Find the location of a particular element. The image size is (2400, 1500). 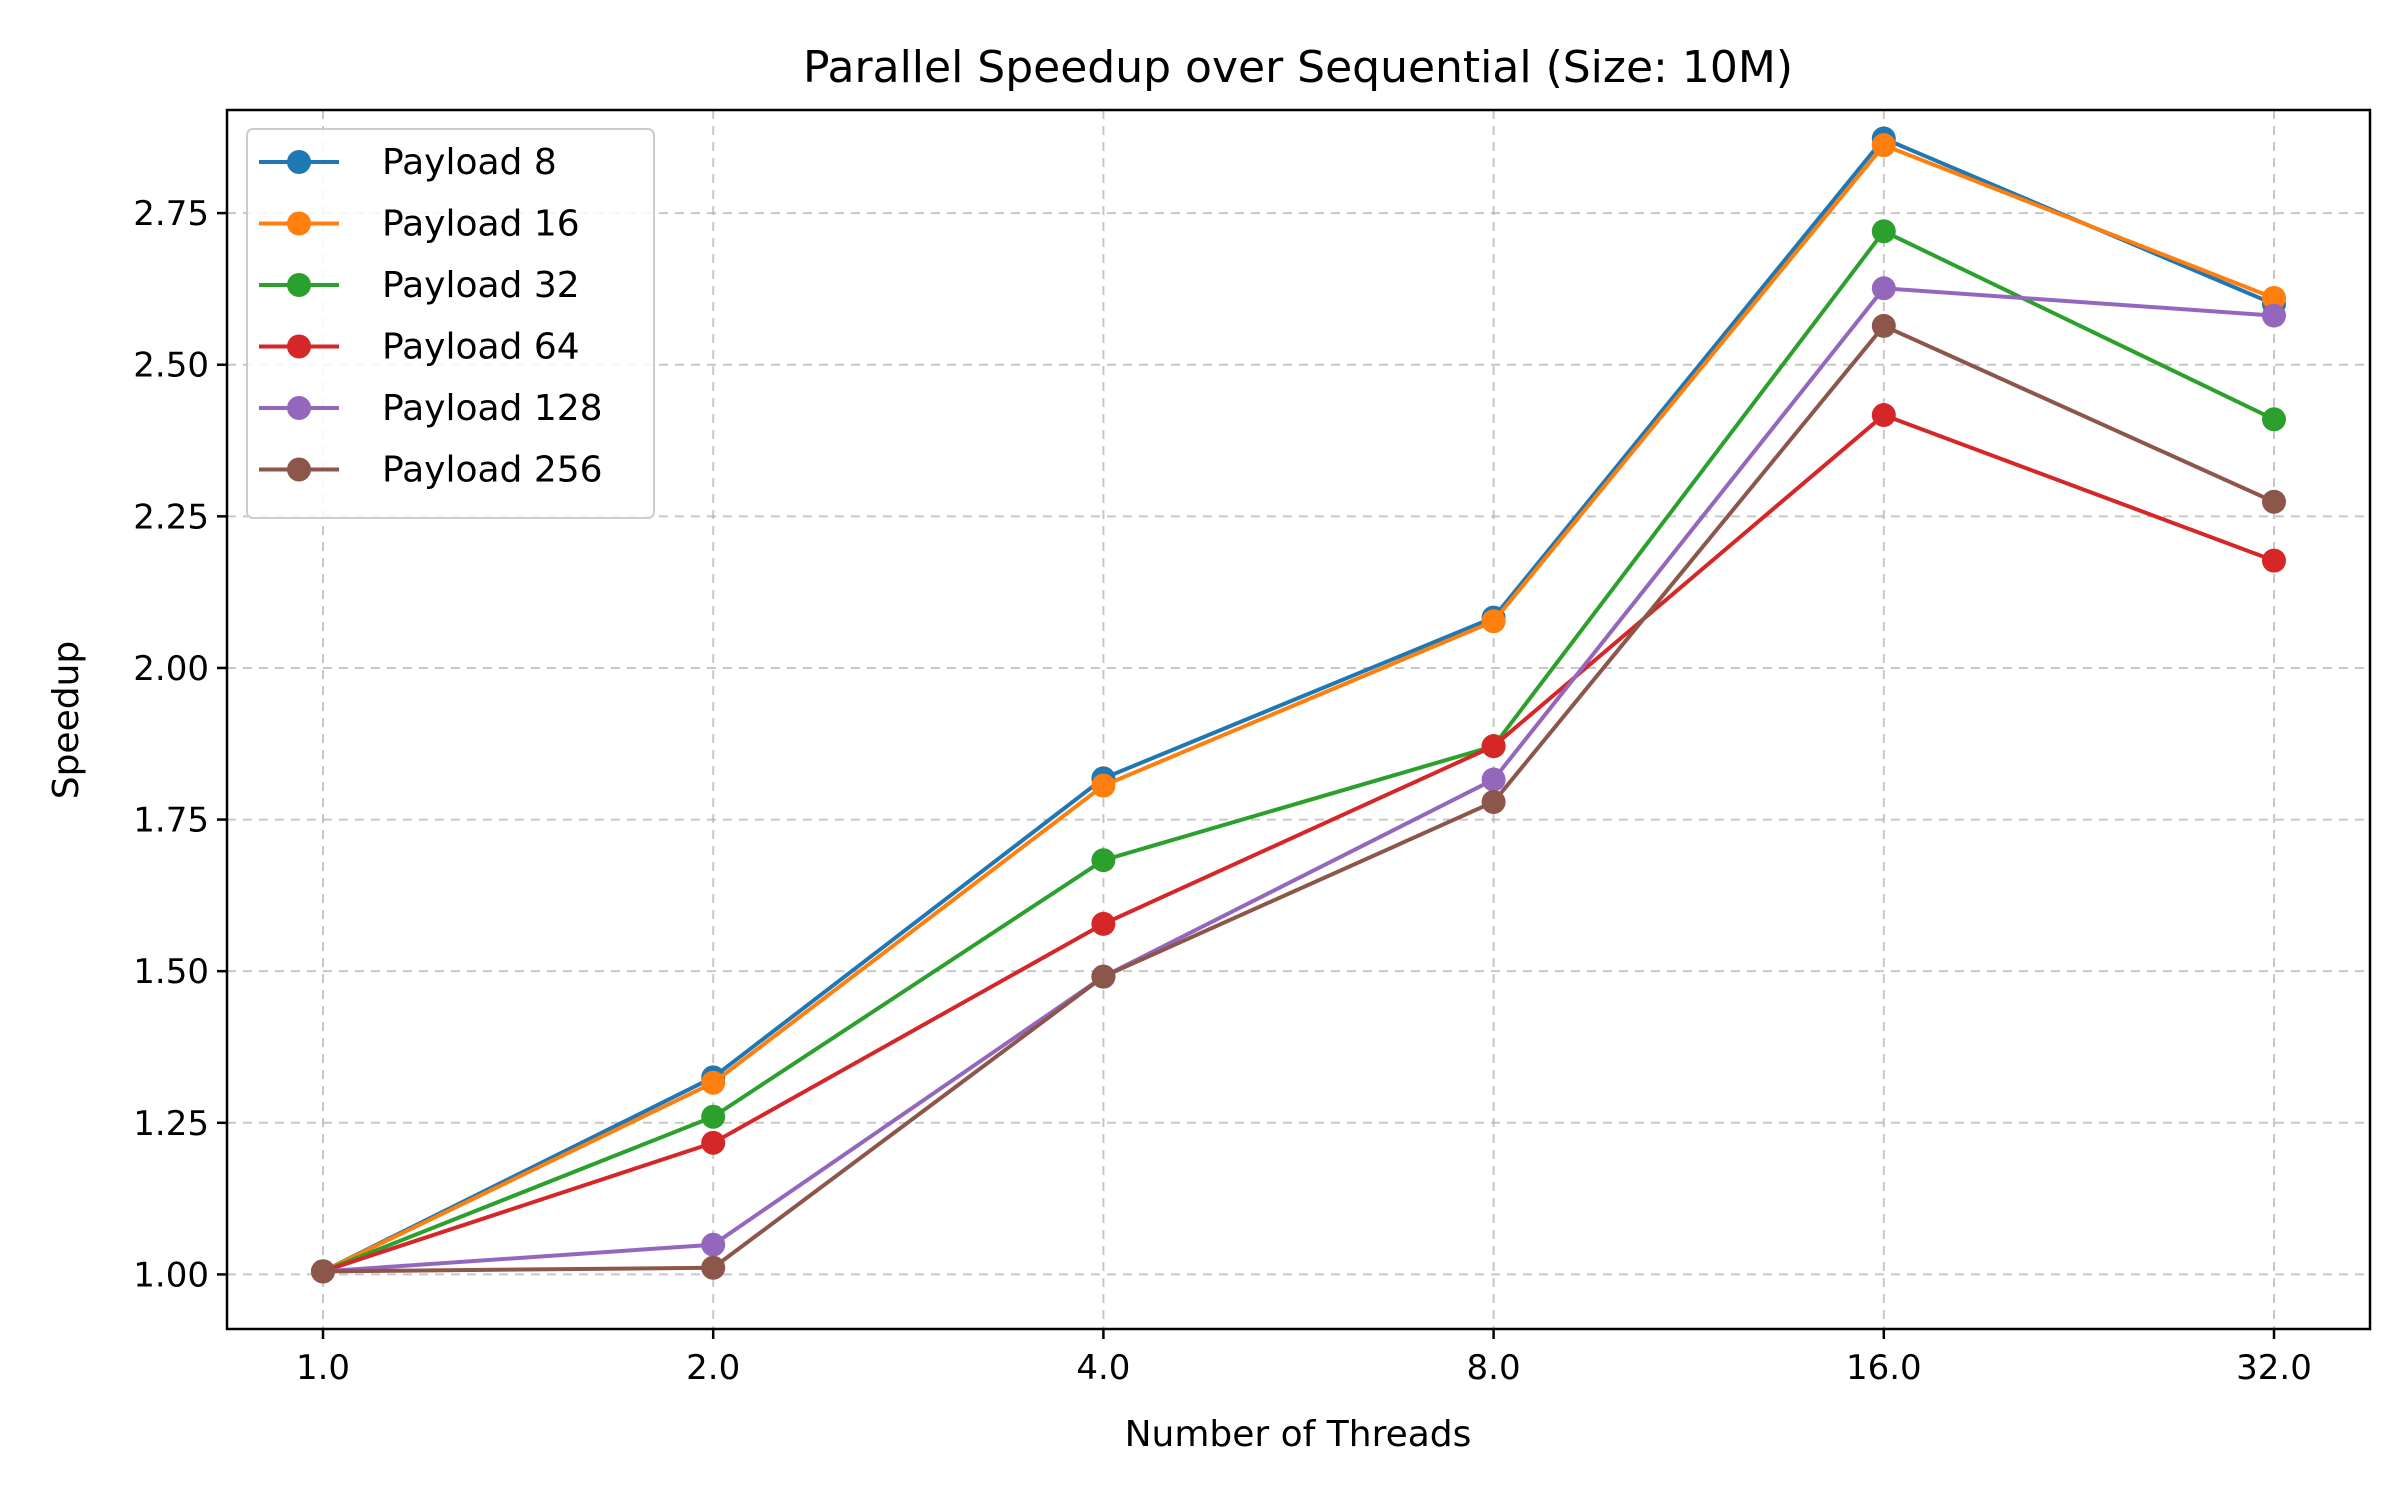

legend-box is located at coordinates (450, 323).